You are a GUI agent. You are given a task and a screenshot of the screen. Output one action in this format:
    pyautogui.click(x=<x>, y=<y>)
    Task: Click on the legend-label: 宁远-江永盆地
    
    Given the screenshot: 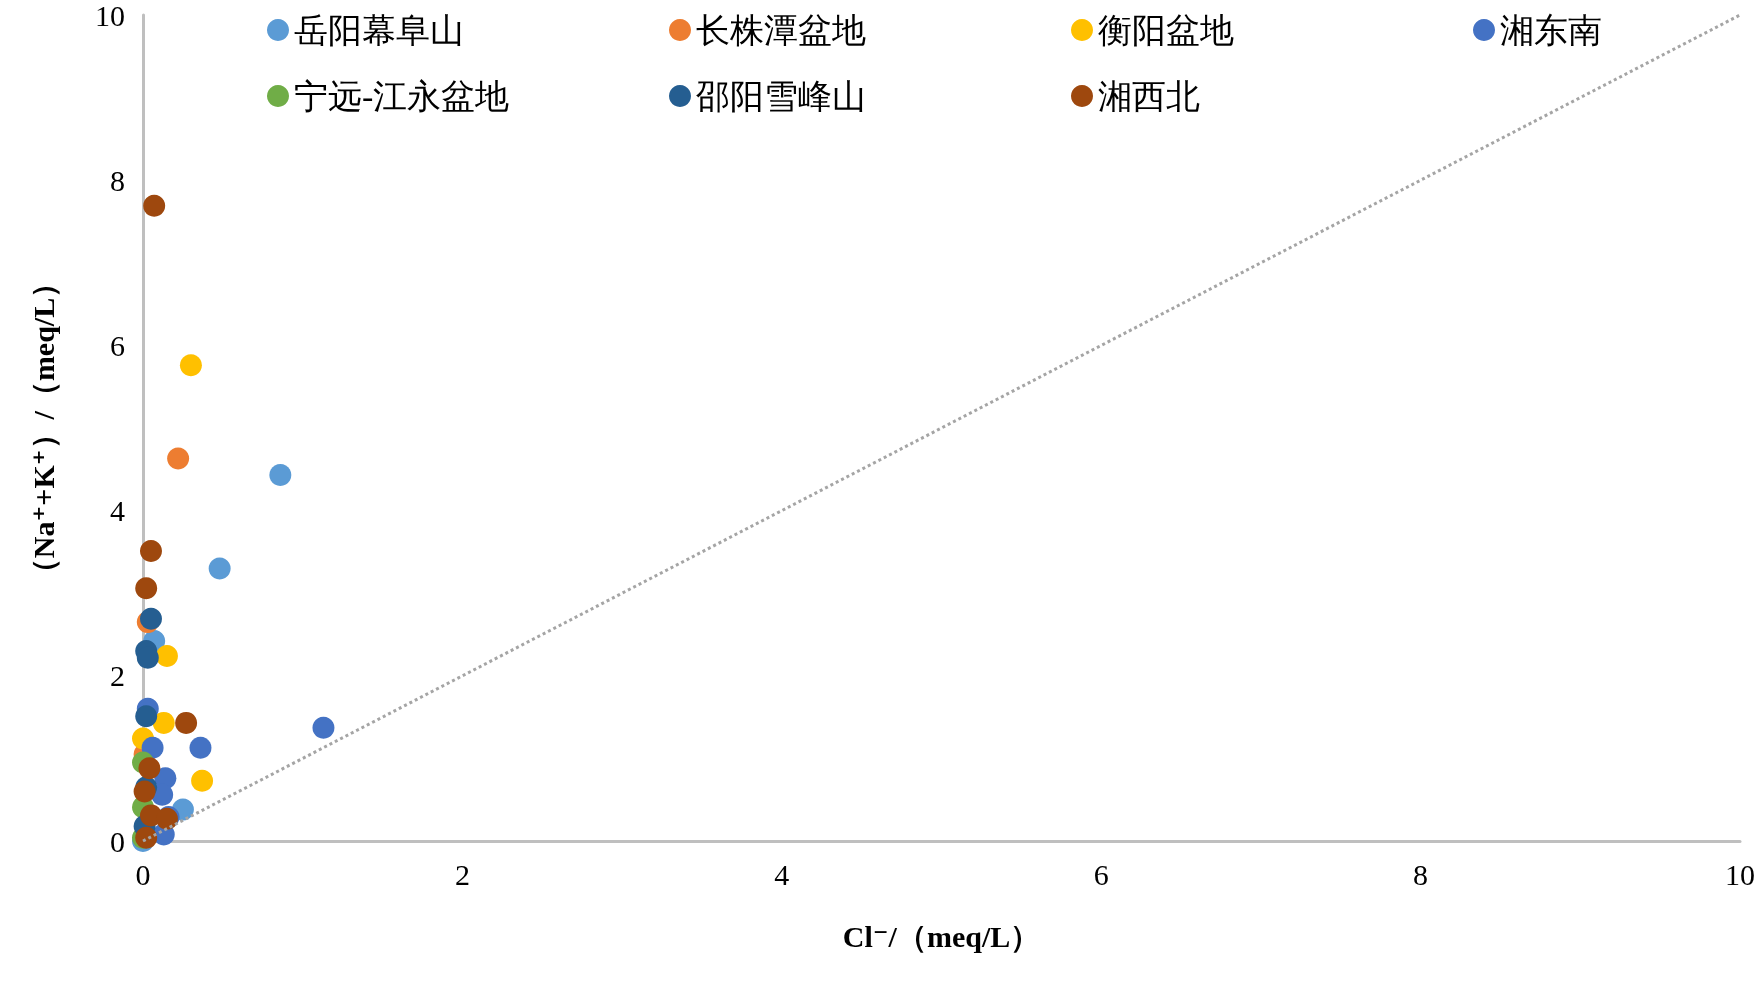 What is the action you would take?
    pyautogui.click(x=402, y=96)
    